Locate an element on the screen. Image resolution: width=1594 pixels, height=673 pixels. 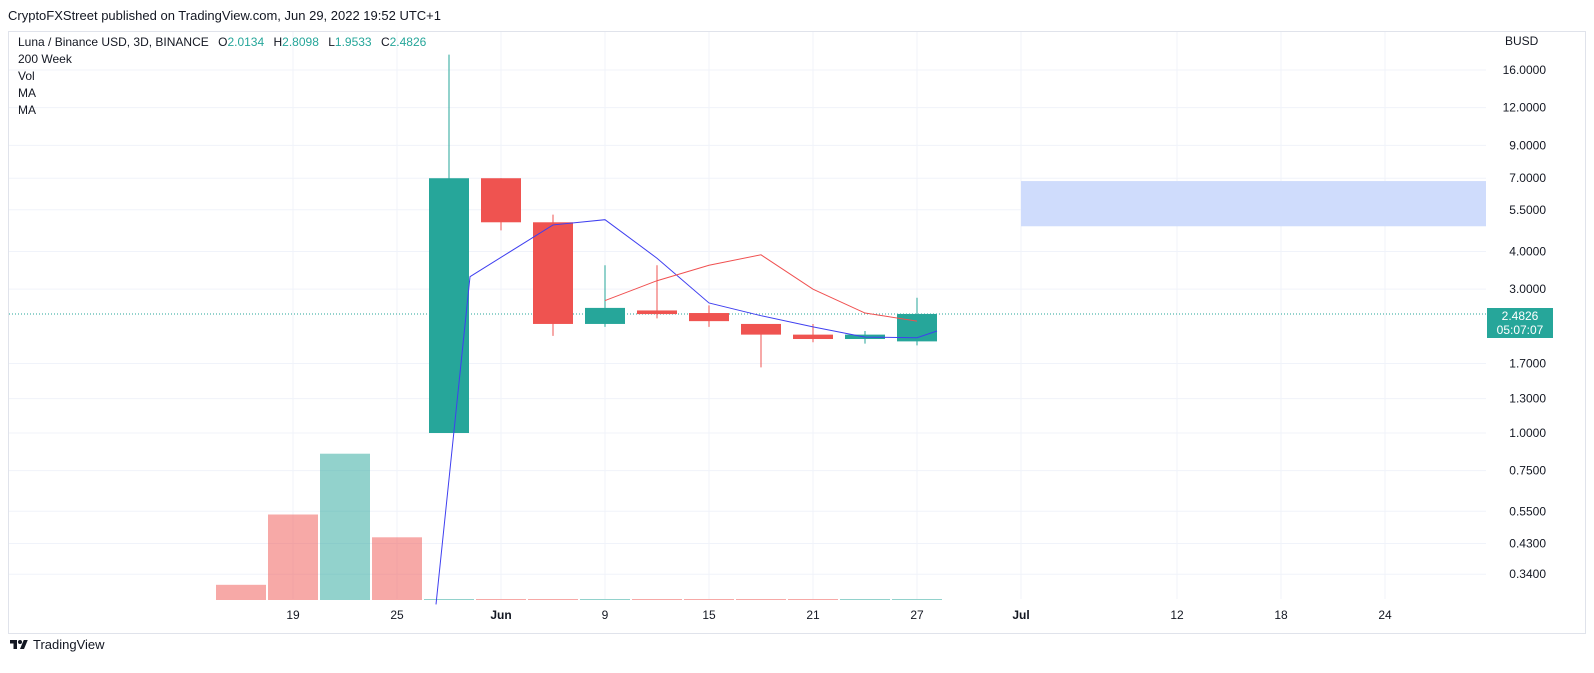
low-label: L is located at coordinates (331, 42).